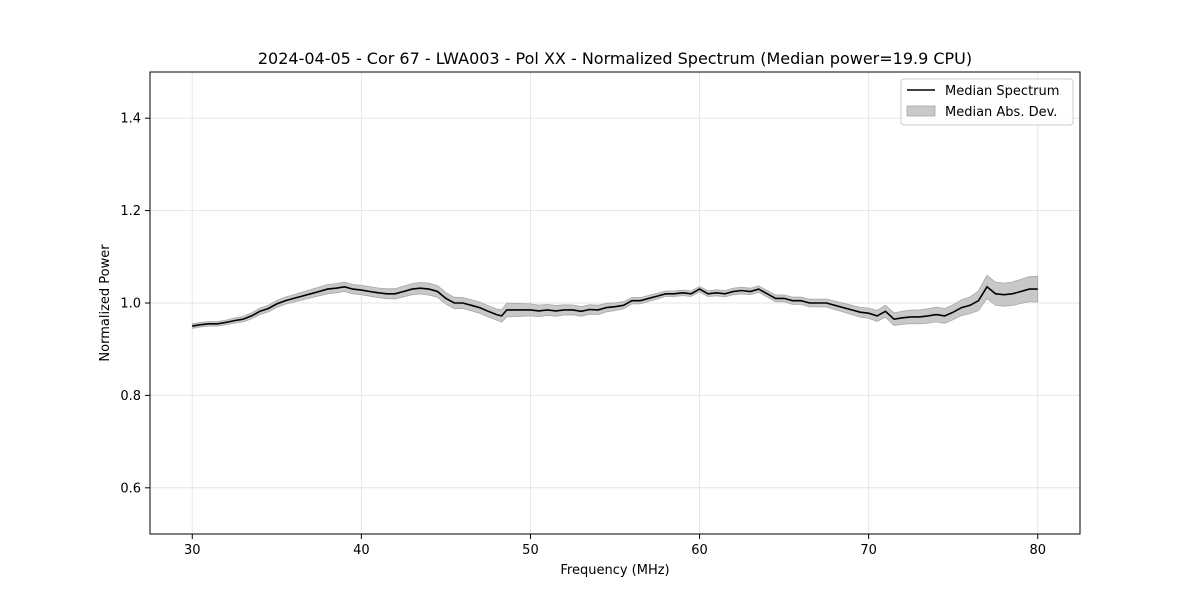 The height and width of the screenshot is (600, 1200). I want to click on x-tick-label-1: 40, so click(361, 550).